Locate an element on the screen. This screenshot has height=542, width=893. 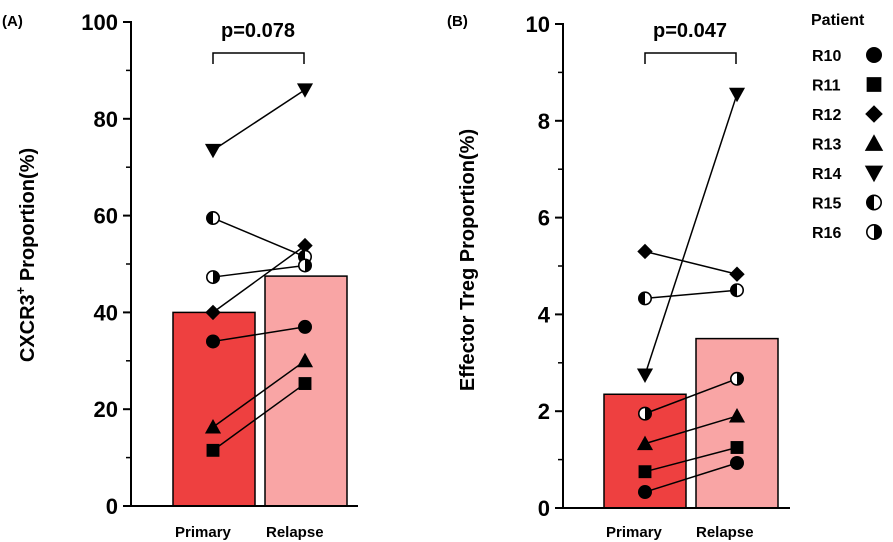
legend-items: R10 R11 R12 R13 R14 R15 R16 is located at coordinates (848, 144).